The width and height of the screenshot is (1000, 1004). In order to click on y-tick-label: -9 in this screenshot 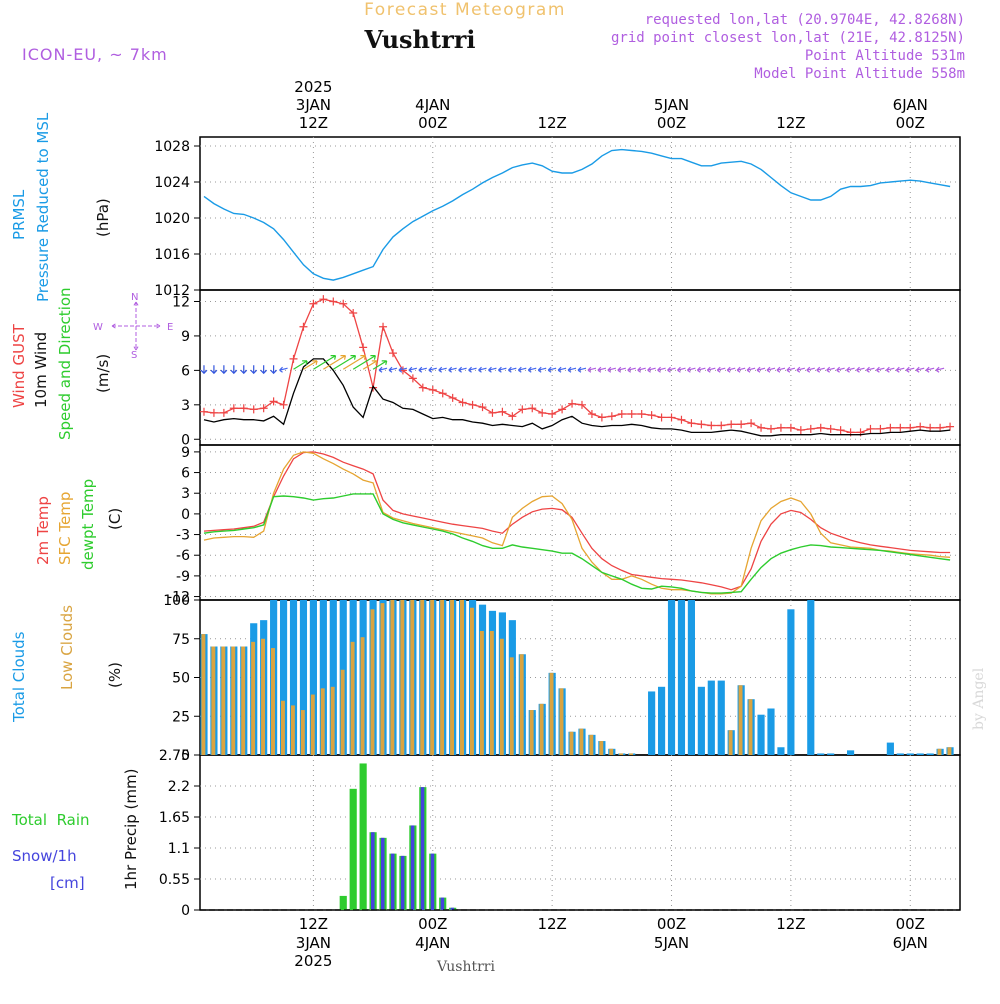, I will do `click(183, 577)`.